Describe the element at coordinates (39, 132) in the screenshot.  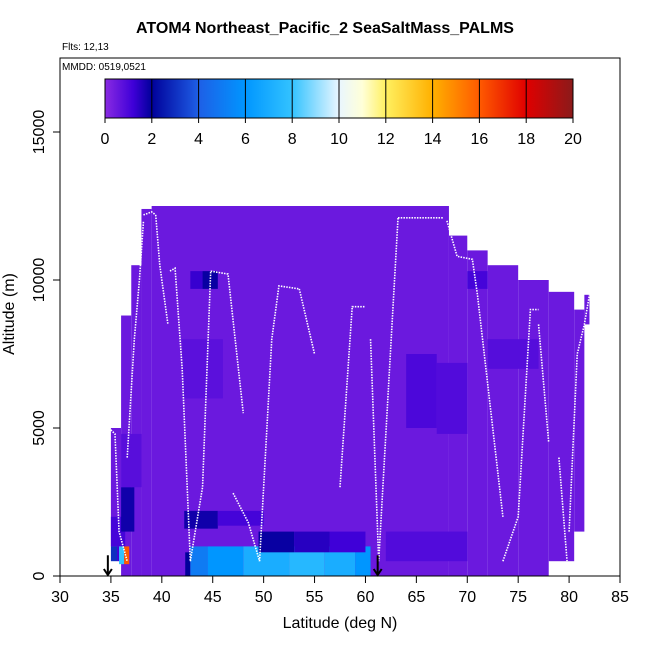
I see `y-tick-label: 15000` at that location.